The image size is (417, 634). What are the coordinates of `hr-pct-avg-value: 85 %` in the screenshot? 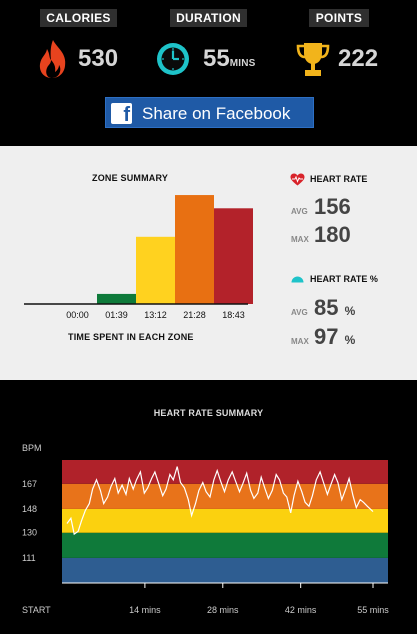 It's located at (334, 308).